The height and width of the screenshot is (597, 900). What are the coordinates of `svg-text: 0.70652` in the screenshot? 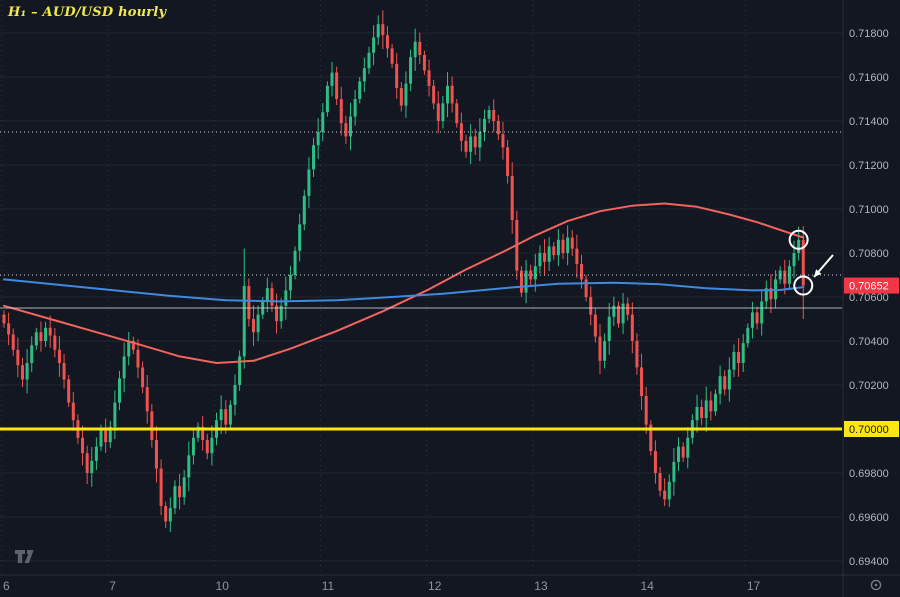 It's located at (869, 287).